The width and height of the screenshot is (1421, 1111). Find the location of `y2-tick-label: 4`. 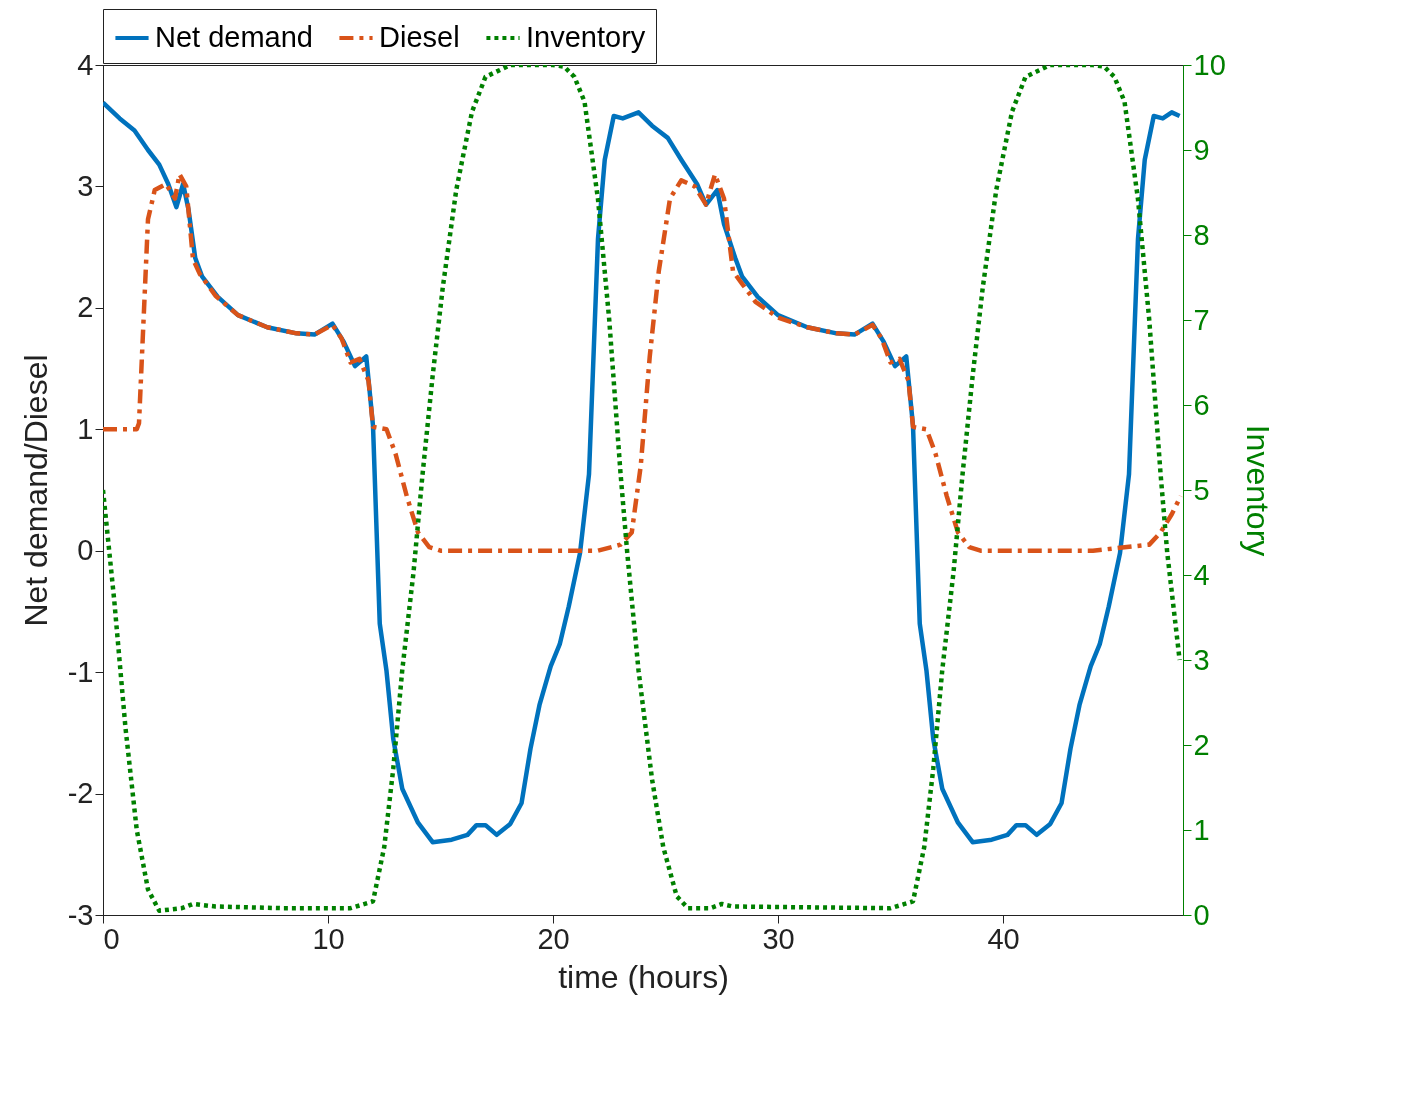

y2-tick-label: 4 is located at coordinates (1201, 574).